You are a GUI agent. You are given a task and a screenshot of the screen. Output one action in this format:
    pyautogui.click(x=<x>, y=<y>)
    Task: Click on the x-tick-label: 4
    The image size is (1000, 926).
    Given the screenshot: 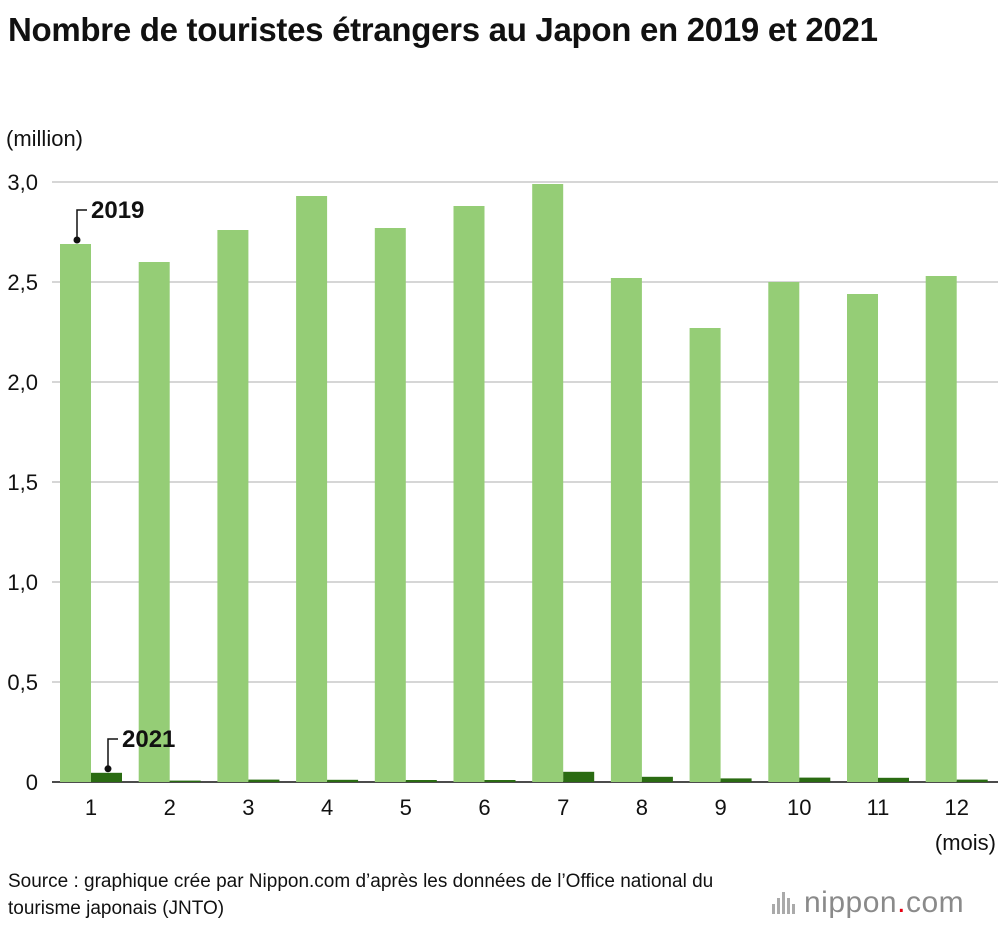 What is the action you would take?
    pyautogui.click(x=327, y=807)
    